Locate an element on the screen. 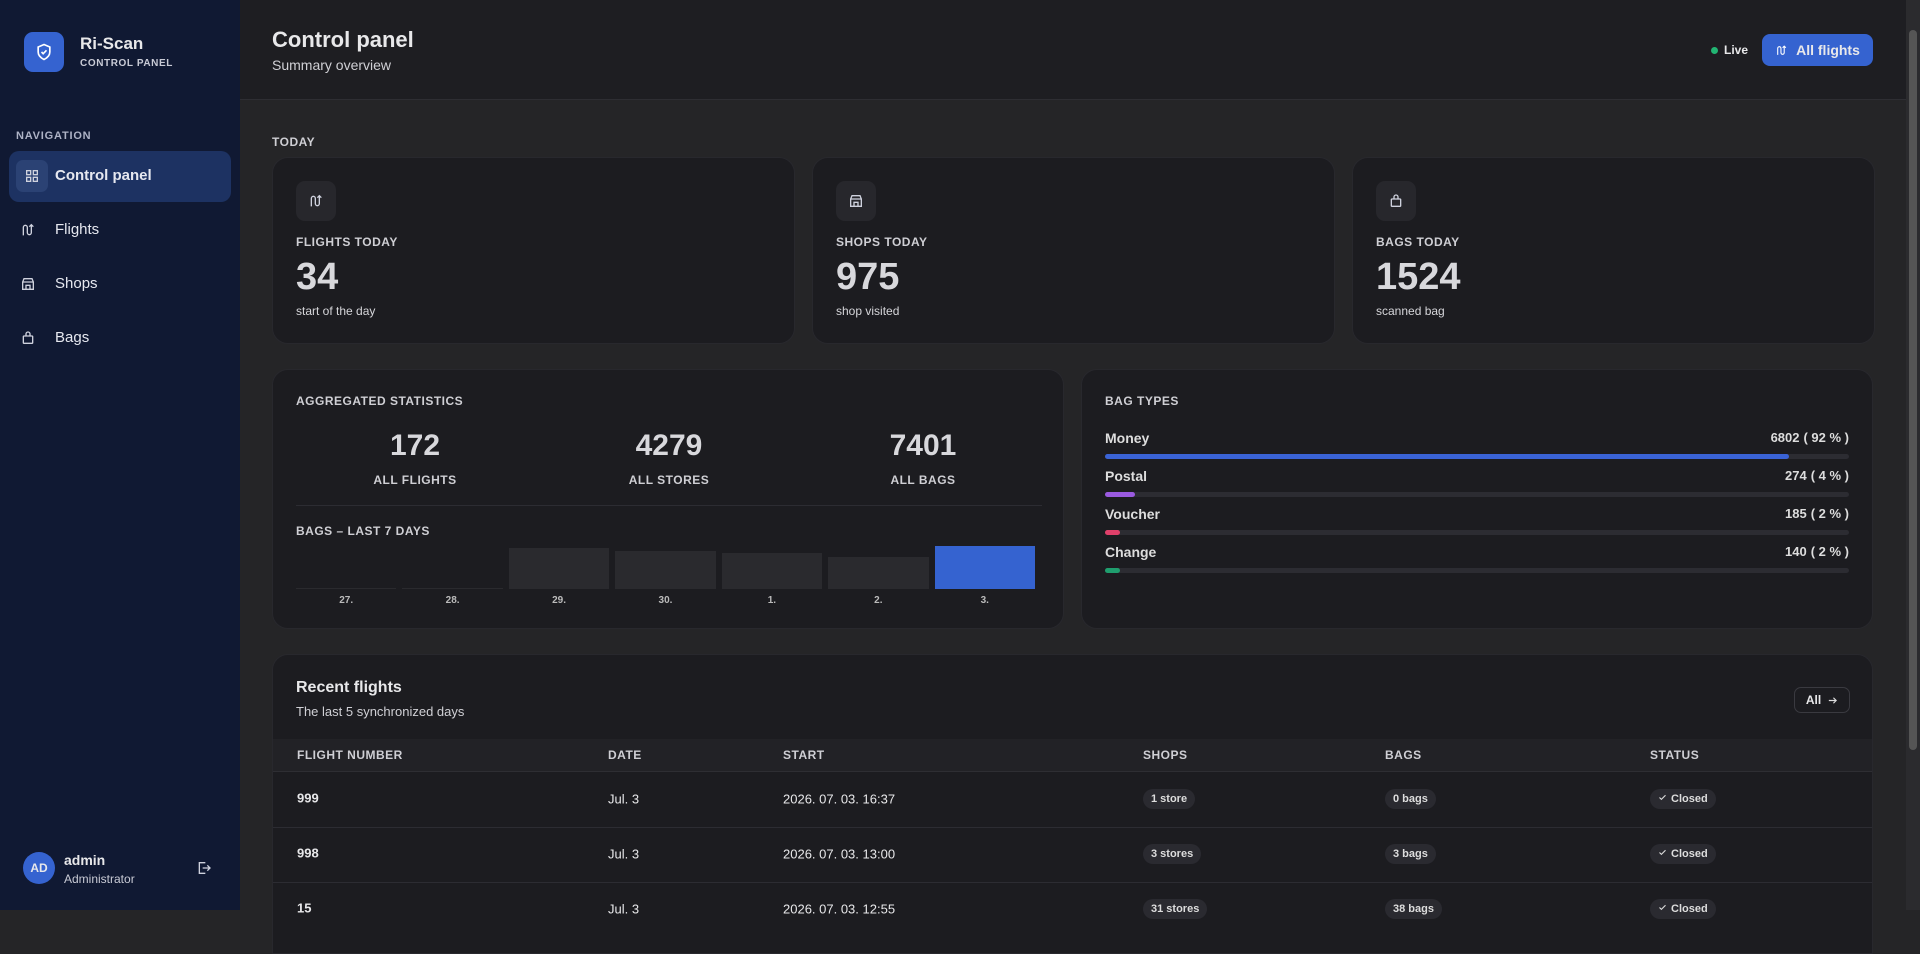 The width and height of the screenshot is (1920, 954). bag-count: 140 is located at coordinates (1796, 551).